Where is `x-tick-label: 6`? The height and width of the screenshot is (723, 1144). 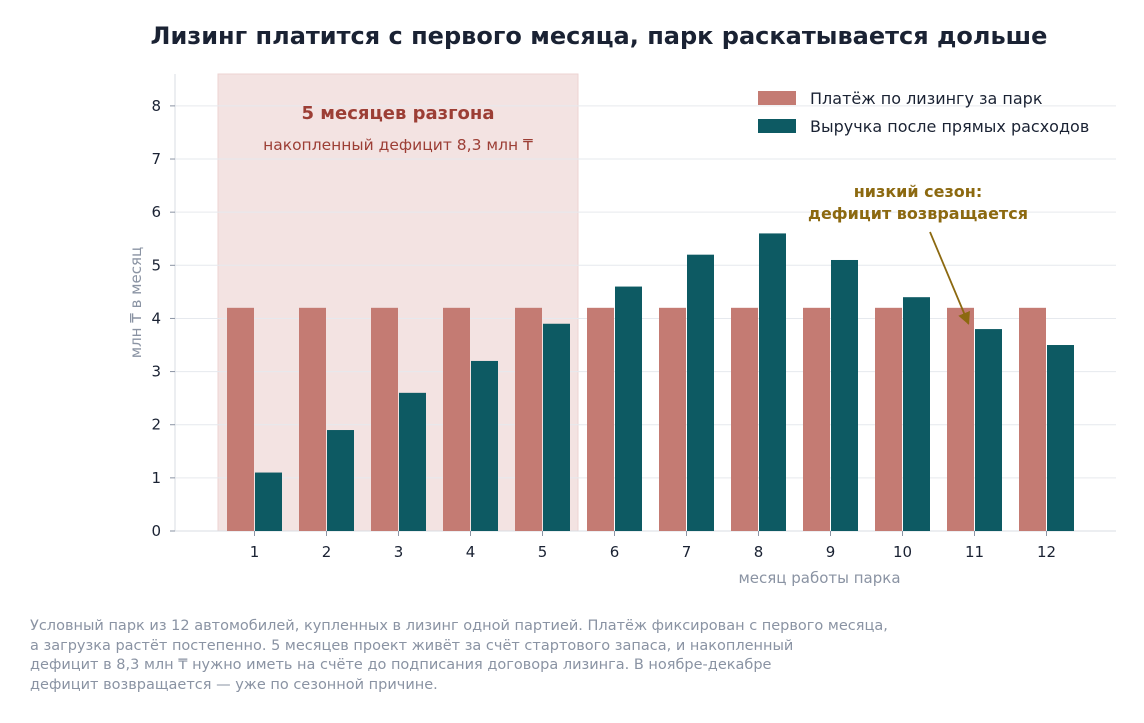
x-tick-label: 6 is located at coordinates (615, 552).